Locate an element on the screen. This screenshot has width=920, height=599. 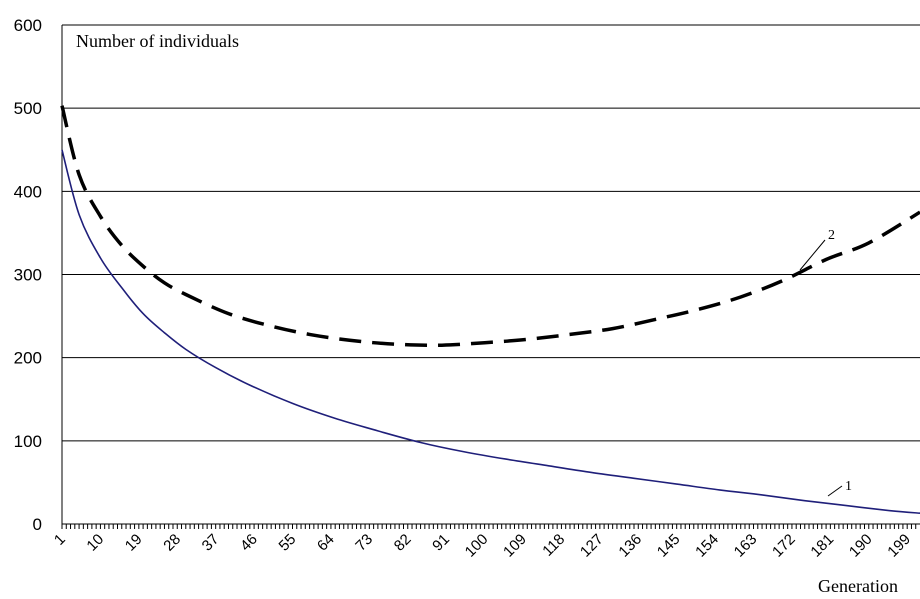
x-tick-label: 199 is located at coordinates (899, 546).